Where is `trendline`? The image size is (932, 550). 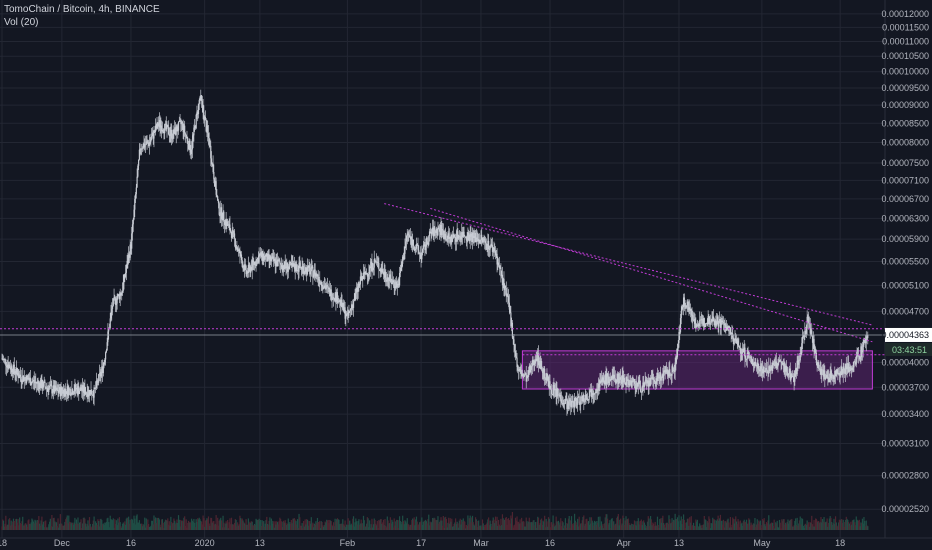
trendline is located at coordinates (651, 275).